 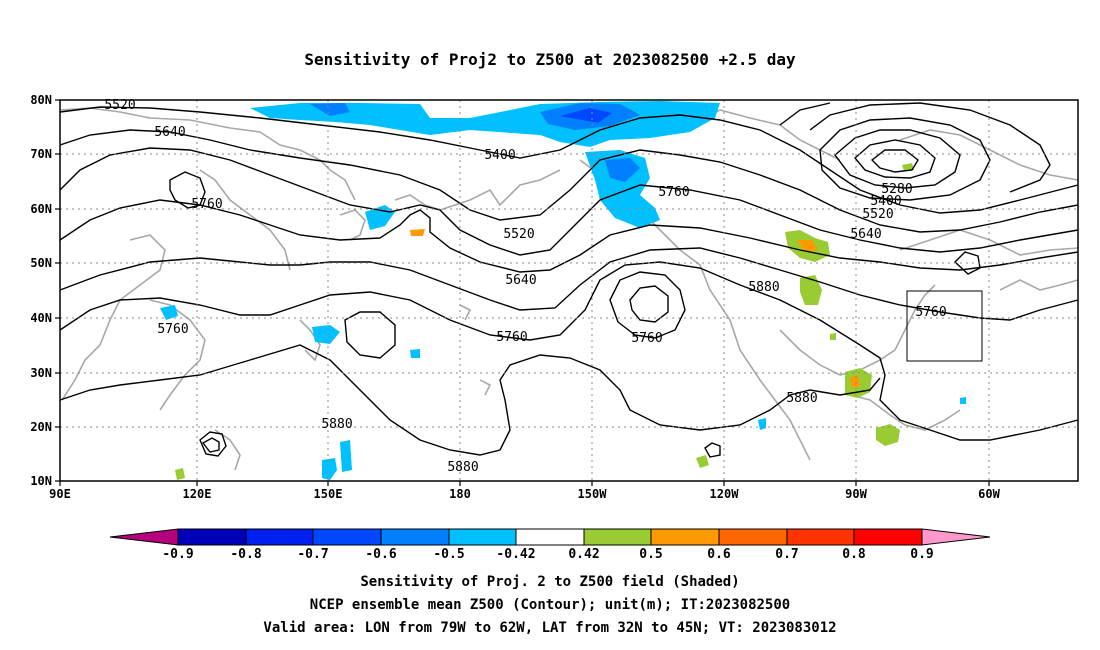 What do you see at coordinates (725, 494) in the screenshot?
I see `lon-label: 120W` at bounding box center [725, 494].